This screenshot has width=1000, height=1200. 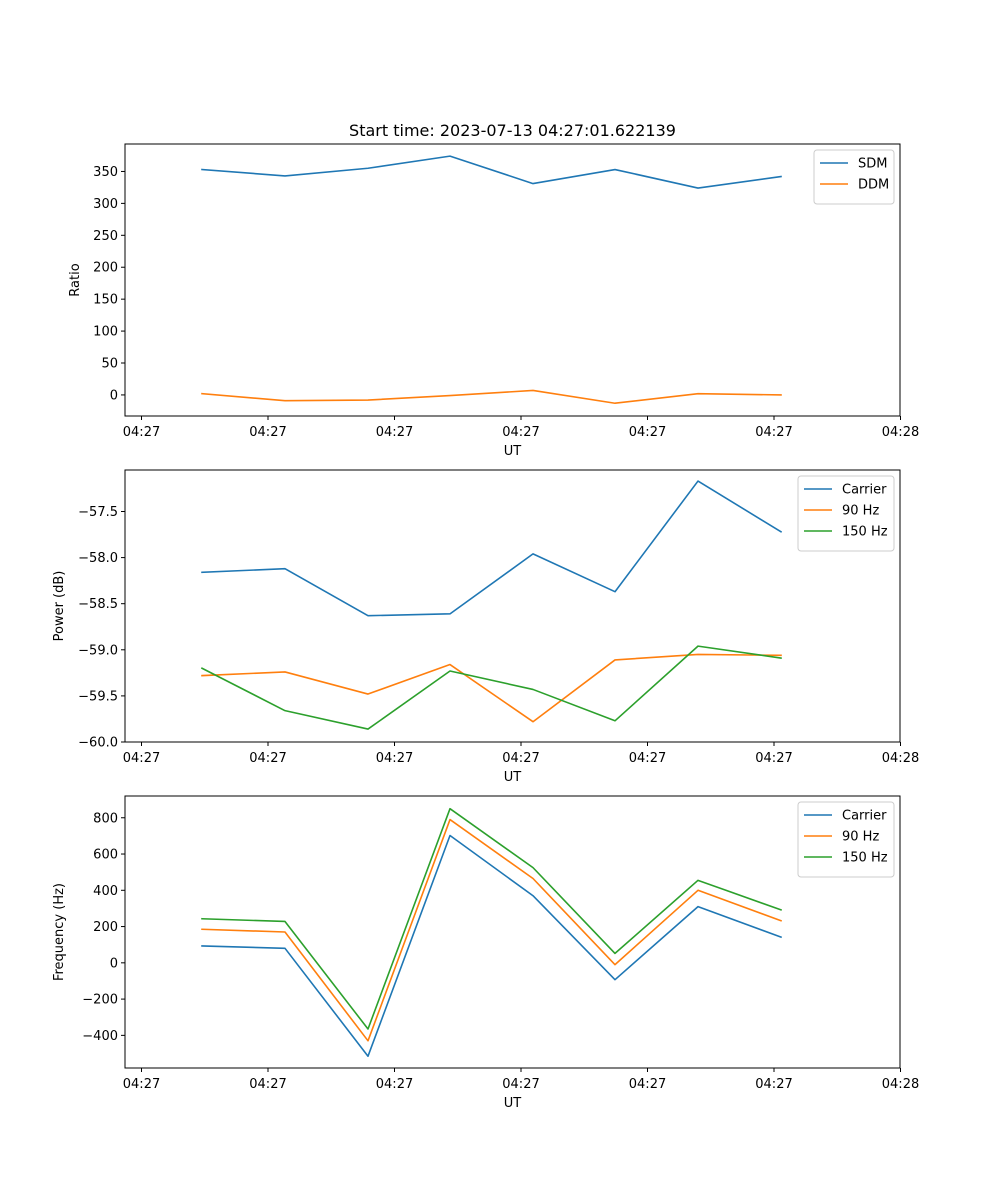 I want to click on y-tick-label: −200, so click(x=100, y=1000).